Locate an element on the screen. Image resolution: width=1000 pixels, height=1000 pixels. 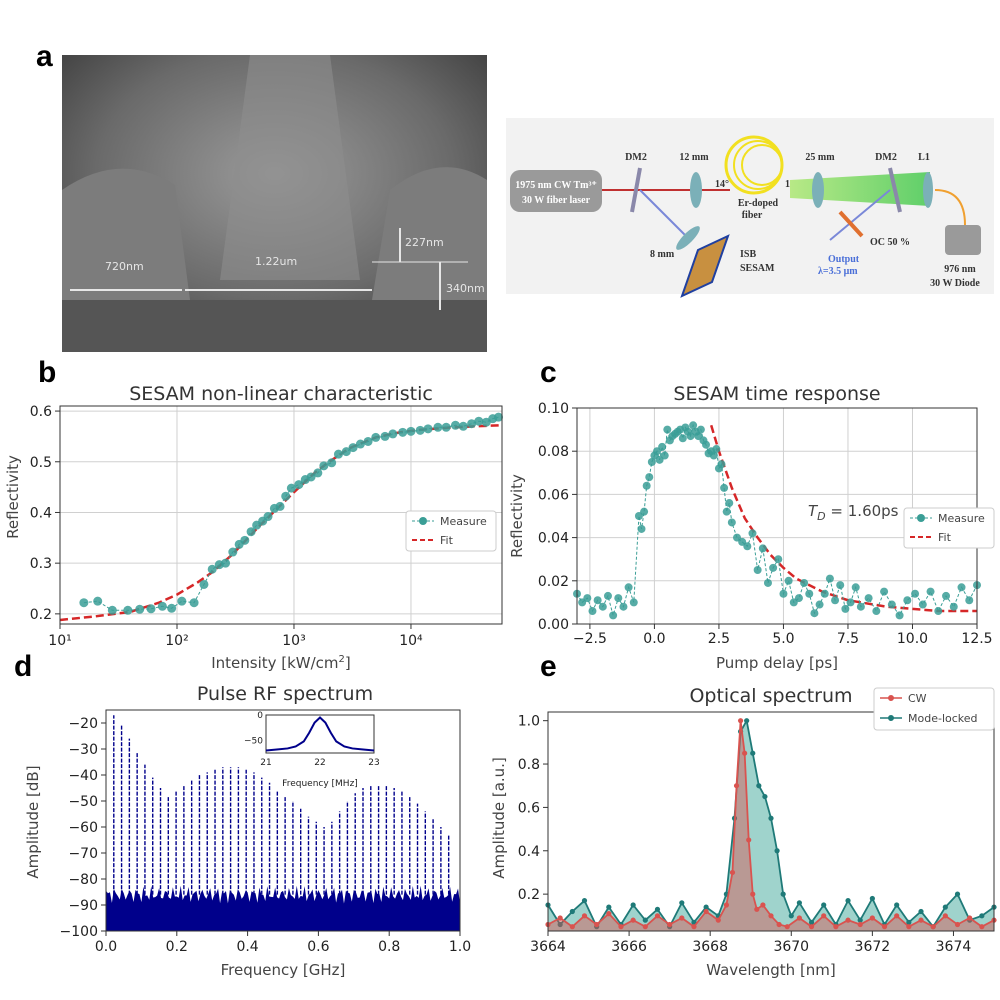
output-line-1: Output is located at coordinates (844, 259).